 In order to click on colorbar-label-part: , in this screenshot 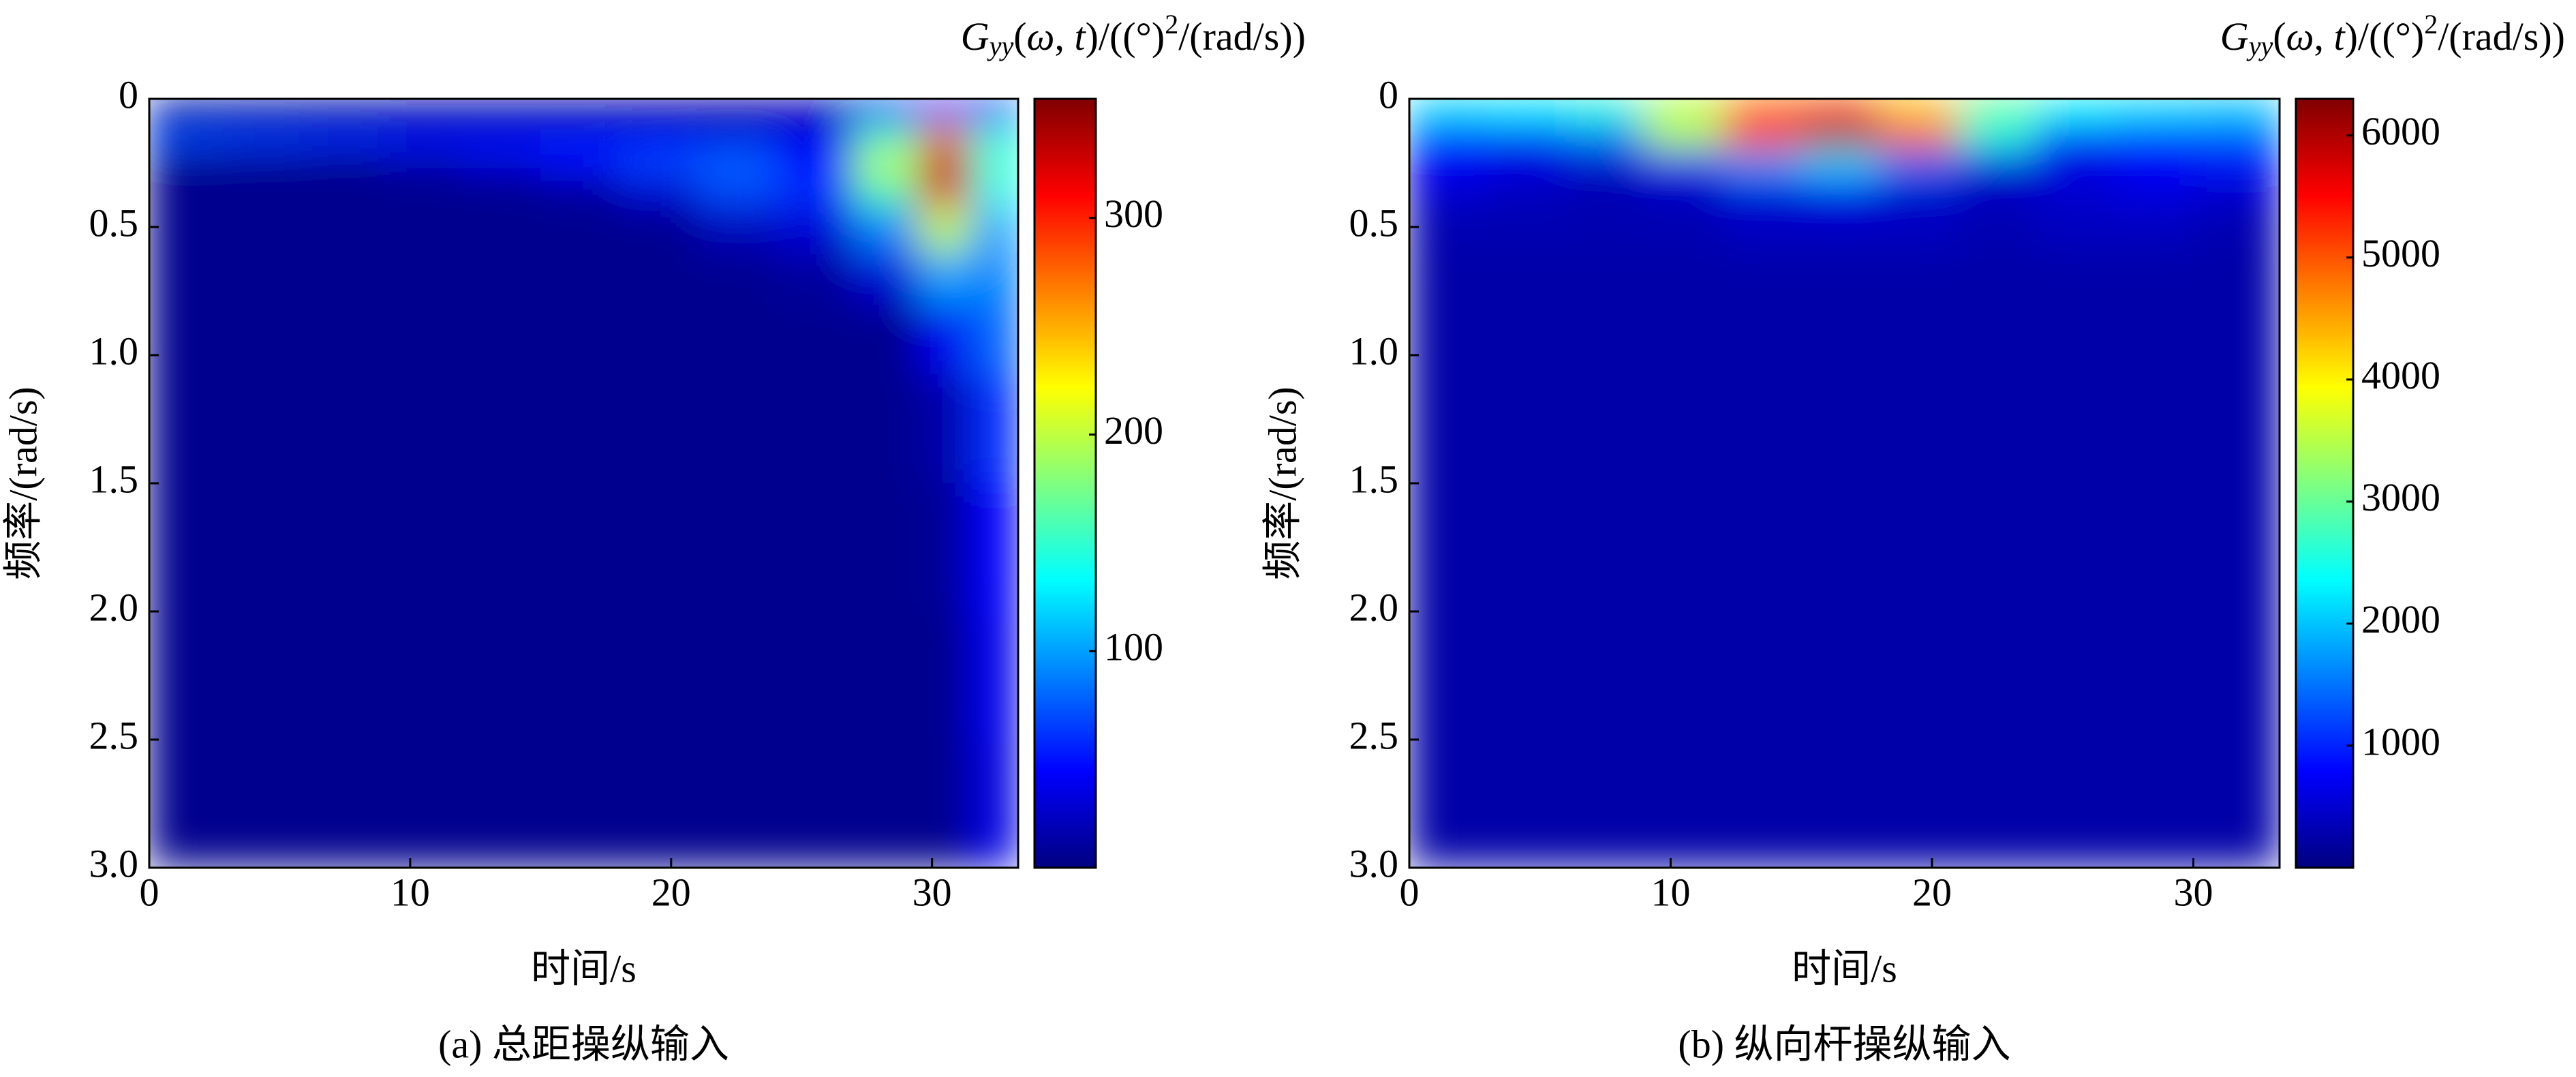, I will do `click(2323, 36)`.